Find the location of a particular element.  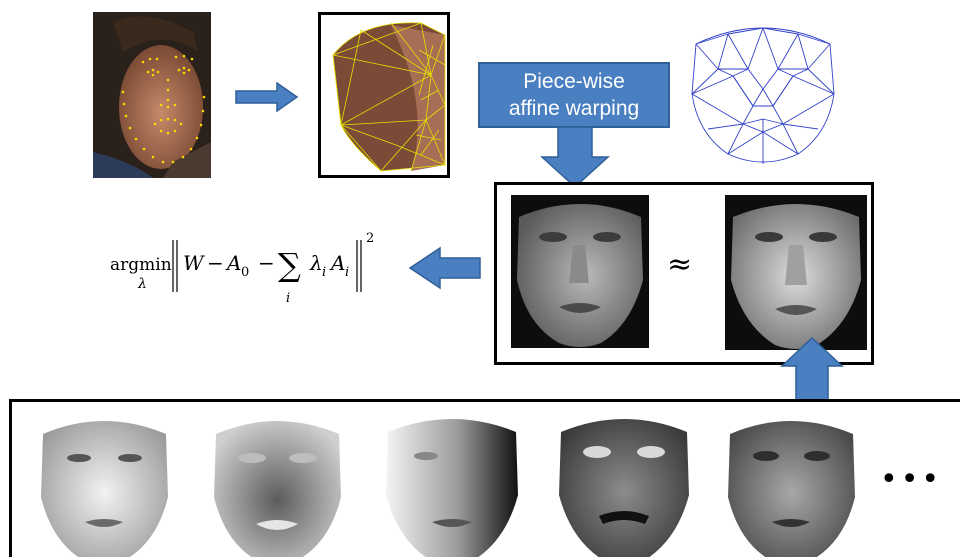

yellow-mesh-face is located at coordinates (389, 97).